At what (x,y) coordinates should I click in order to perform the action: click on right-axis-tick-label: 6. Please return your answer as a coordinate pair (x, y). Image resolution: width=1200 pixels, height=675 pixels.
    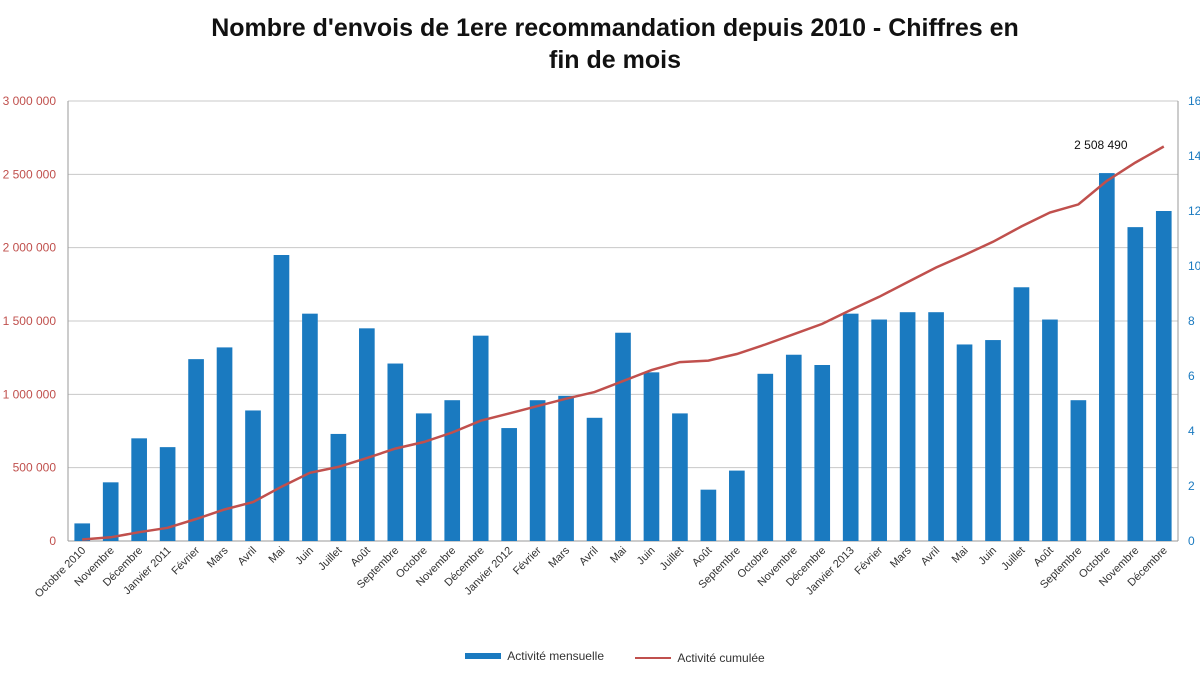
    Looking at the image, I should click on (1191, 376).